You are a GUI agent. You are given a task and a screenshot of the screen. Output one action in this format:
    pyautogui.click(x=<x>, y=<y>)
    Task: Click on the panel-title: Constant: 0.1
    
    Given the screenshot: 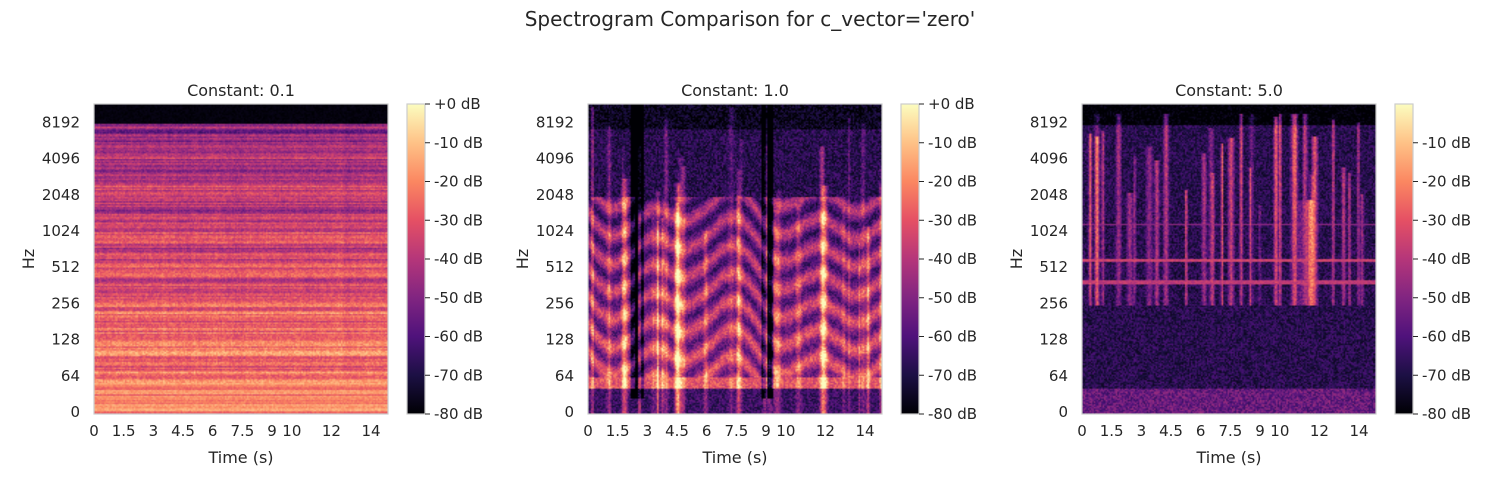 What is the action you would take?
    pyautogui.click(x=241, y=90)
    